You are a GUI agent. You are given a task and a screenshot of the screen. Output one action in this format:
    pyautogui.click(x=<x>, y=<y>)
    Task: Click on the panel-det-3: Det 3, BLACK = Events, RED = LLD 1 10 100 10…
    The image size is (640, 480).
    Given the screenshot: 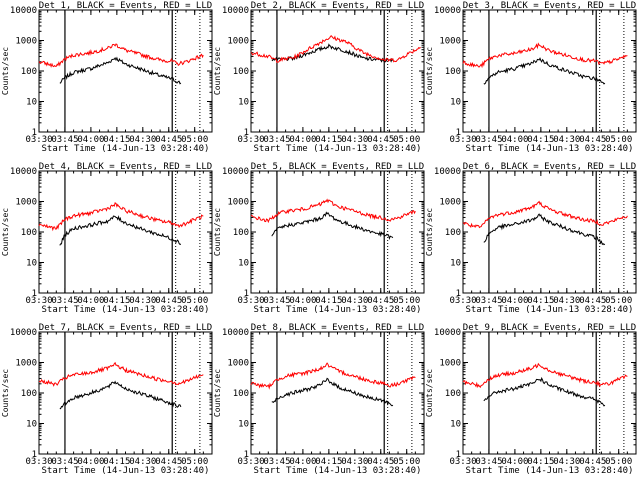 What is the action you would take?
    pyautogui.click(x=531, y=77)
    